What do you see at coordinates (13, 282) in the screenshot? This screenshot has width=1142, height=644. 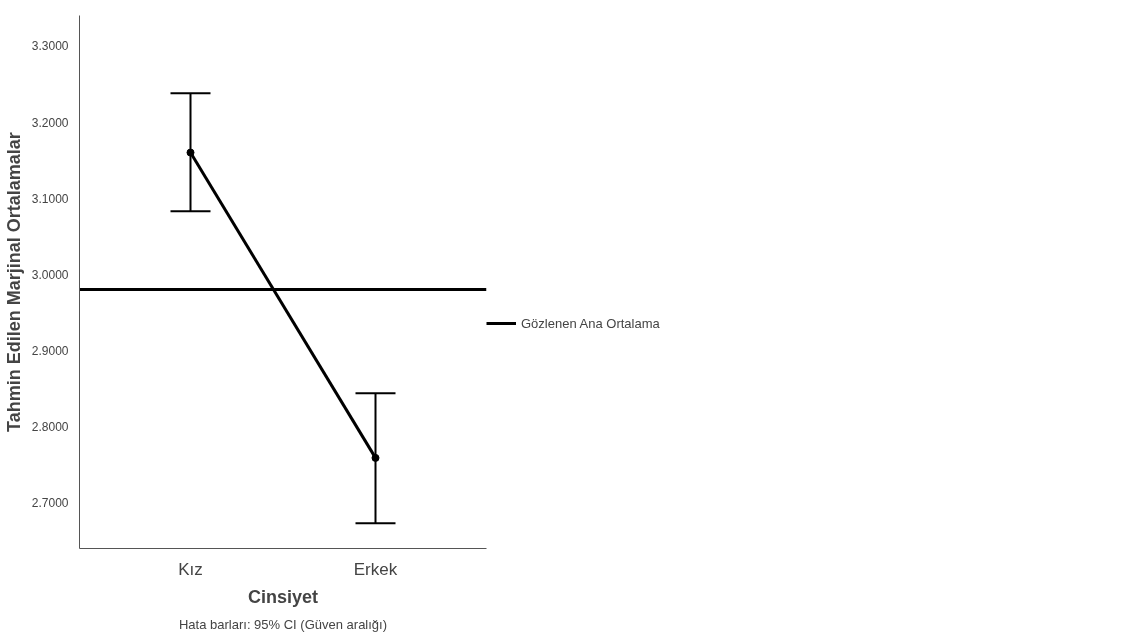 I see `y-axis-title: Tahmin Edilen Marjinal Ortalamalar` at bounding box center [13, 282].